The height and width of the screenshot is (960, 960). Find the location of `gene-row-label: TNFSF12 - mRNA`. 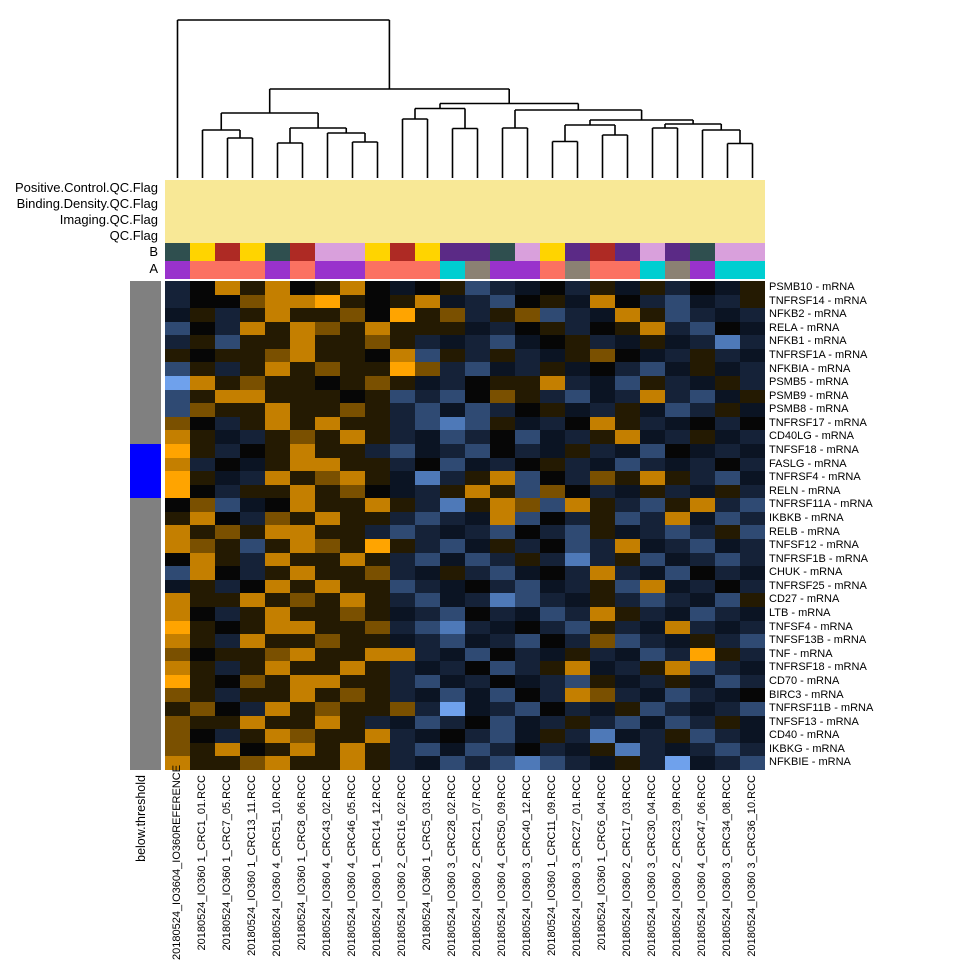

gene-row-label: TNFSF12 - mRNA is located at coordinates (814, 545).